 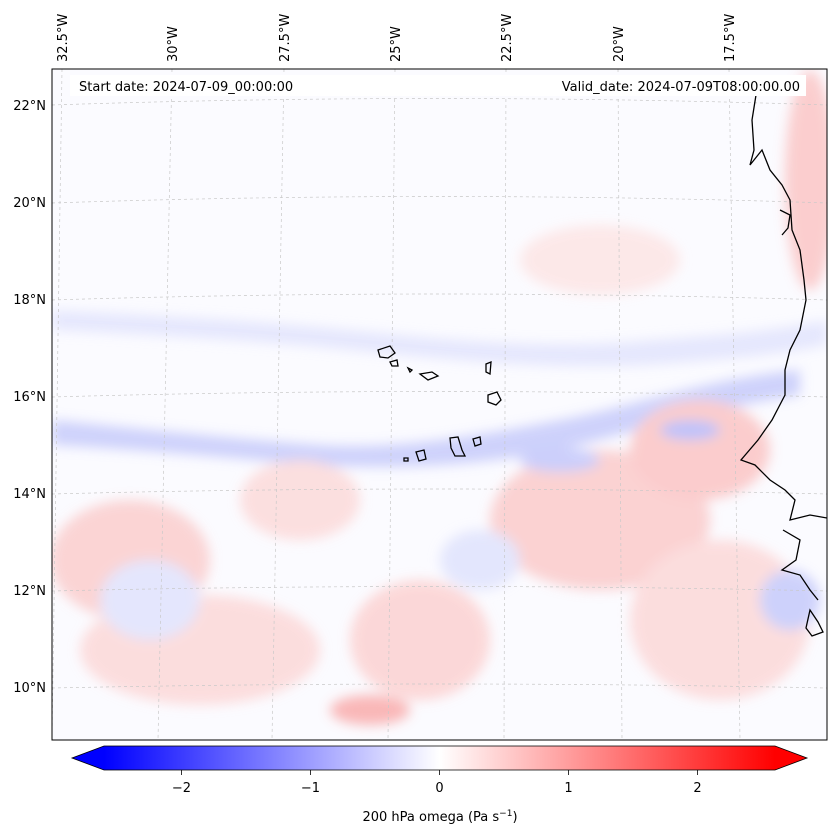 I want to click on colorbar-min-extend, so click(x=88, y=758).